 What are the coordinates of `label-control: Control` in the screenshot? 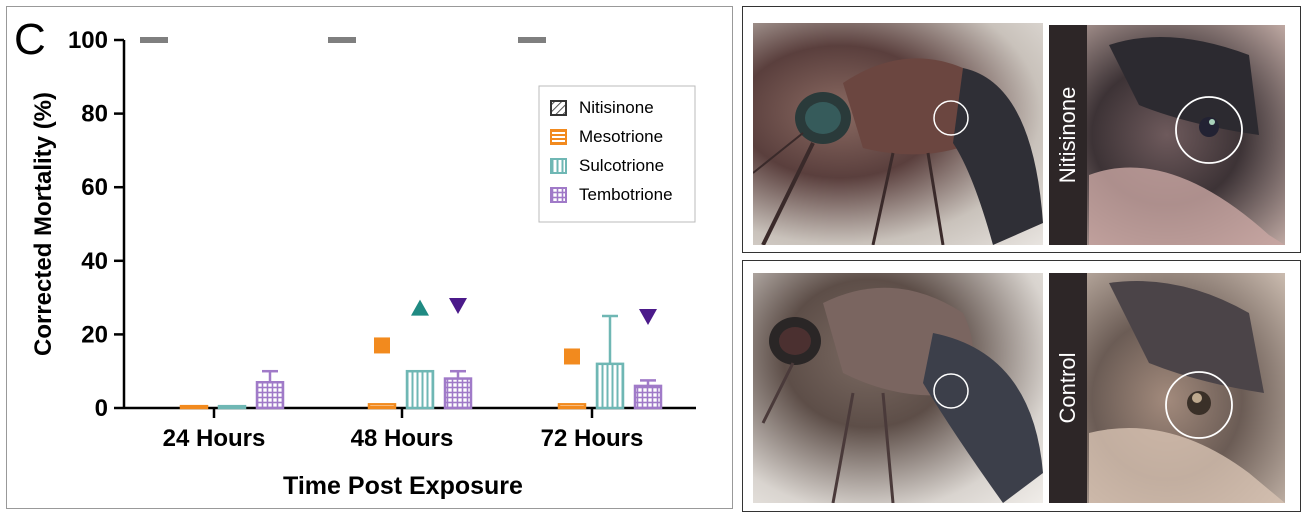 It's located at (1068, 388).